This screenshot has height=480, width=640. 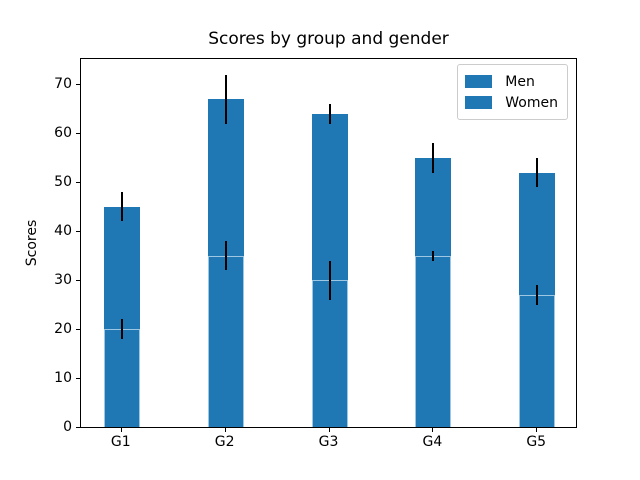 I want to click on bar-segment-women-g4, so click(x=433, y=206).